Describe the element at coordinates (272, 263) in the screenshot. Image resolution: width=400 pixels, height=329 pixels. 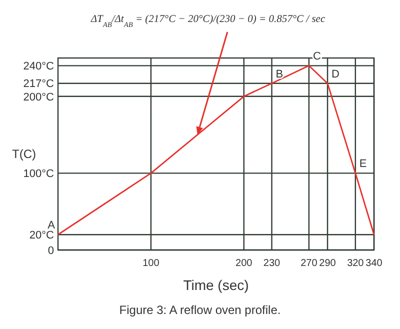
I see `x-tick-label: 230` at that location.